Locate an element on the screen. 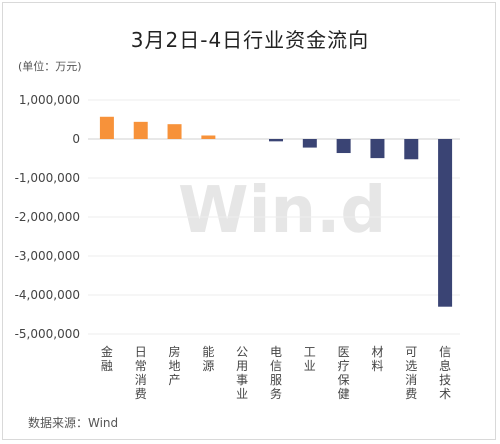 This screenshot has width=500, height=444. x-category-label: 可 is located at coordinates (411, 352).